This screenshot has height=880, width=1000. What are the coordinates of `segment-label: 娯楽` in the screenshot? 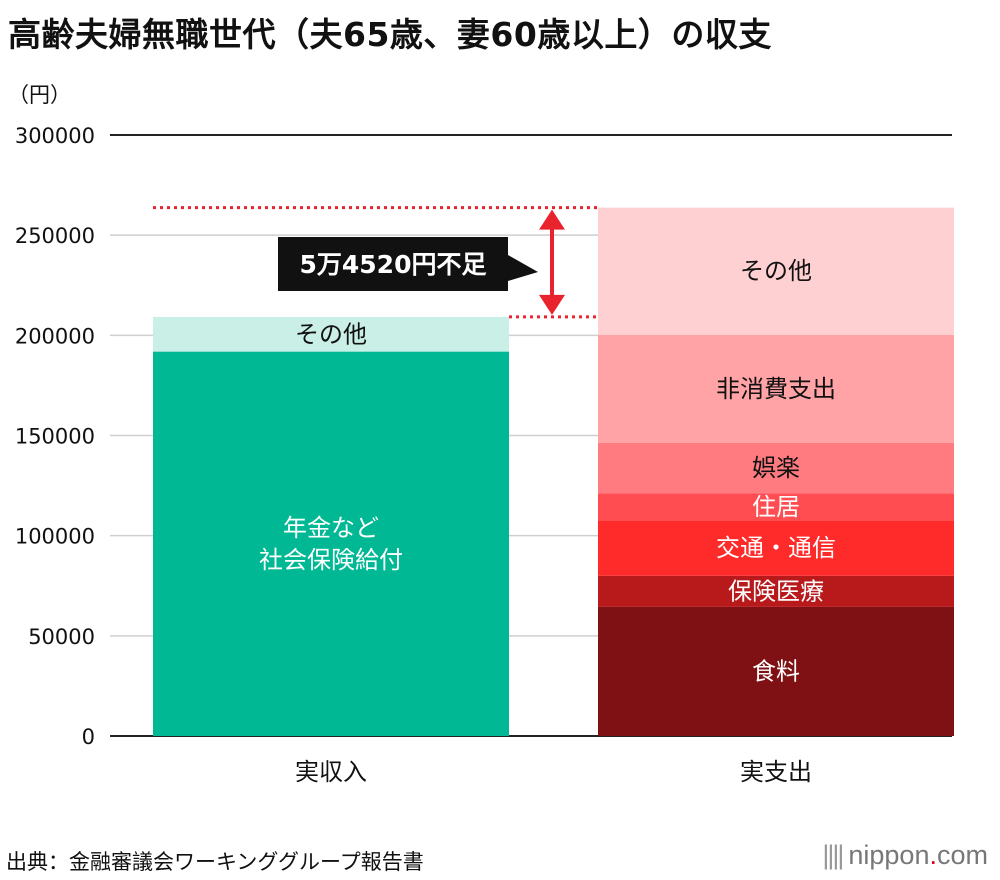 It's located at (776, 468).